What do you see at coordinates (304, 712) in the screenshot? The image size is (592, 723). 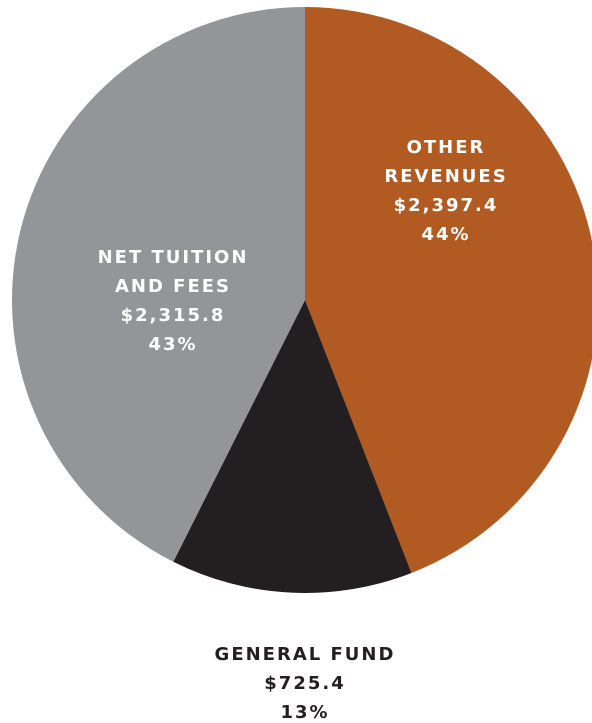 I see `slice-label: 13%` at bounding box center [304, 712].